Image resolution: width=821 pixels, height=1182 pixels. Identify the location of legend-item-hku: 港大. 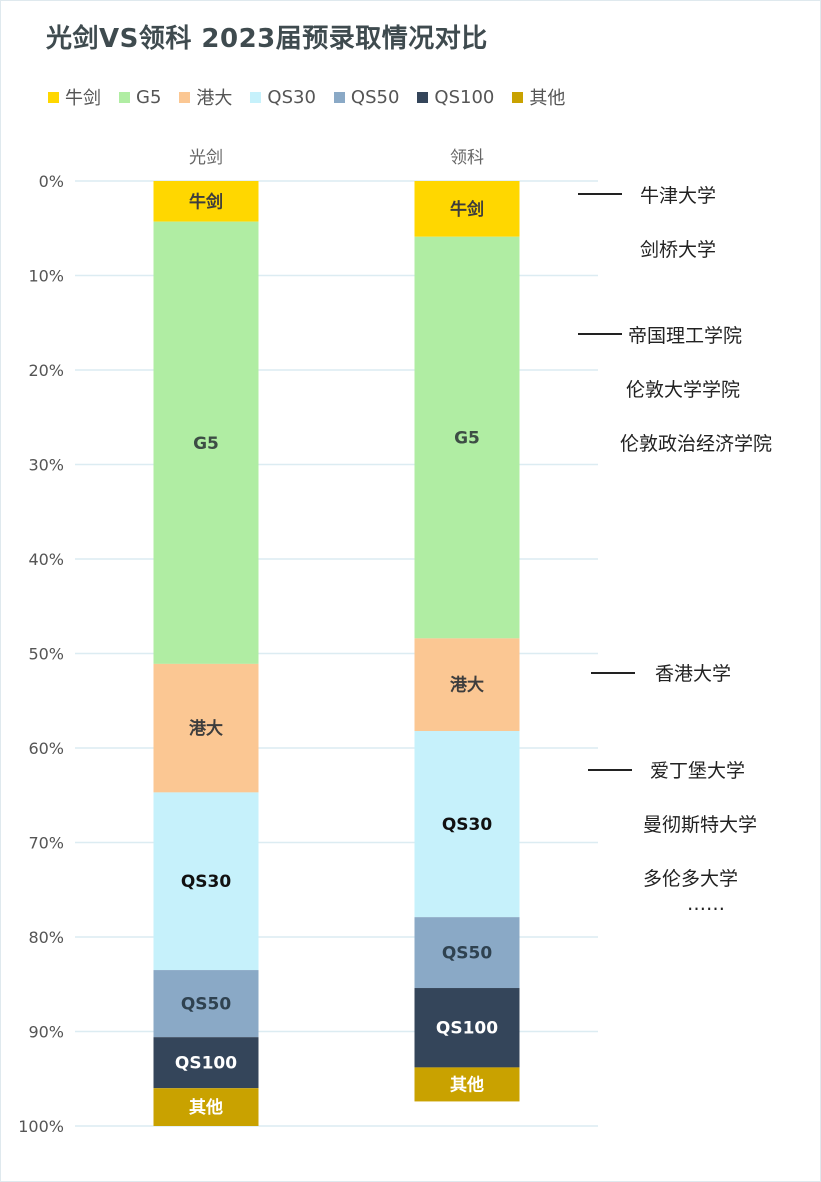
(205, 97).